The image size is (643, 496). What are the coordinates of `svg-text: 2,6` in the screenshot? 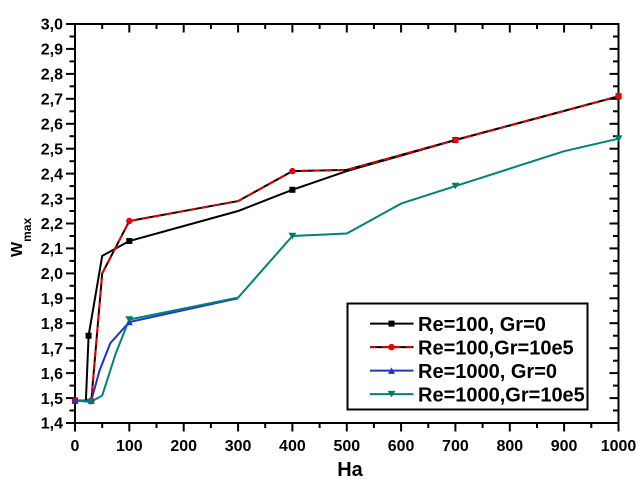 It's located at (52, 125).